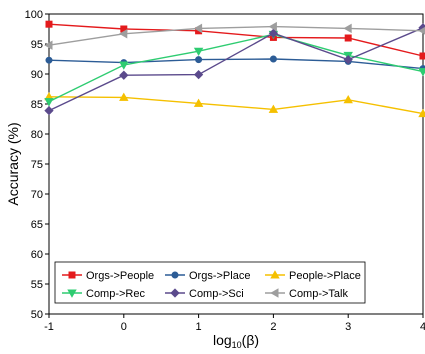 Image resolution: width=425 pixels, height=354 pixels. I want to click on legend-box, so click(210, 282).